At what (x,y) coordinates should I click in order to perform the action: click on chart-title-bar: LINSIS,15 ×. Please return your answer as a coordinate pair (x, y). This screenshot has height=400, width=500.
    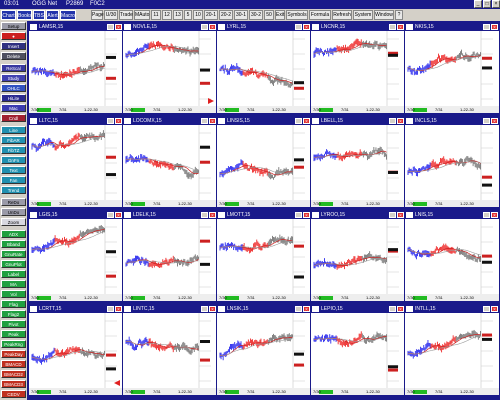
    Looking at the image, I should click on (264, 121).